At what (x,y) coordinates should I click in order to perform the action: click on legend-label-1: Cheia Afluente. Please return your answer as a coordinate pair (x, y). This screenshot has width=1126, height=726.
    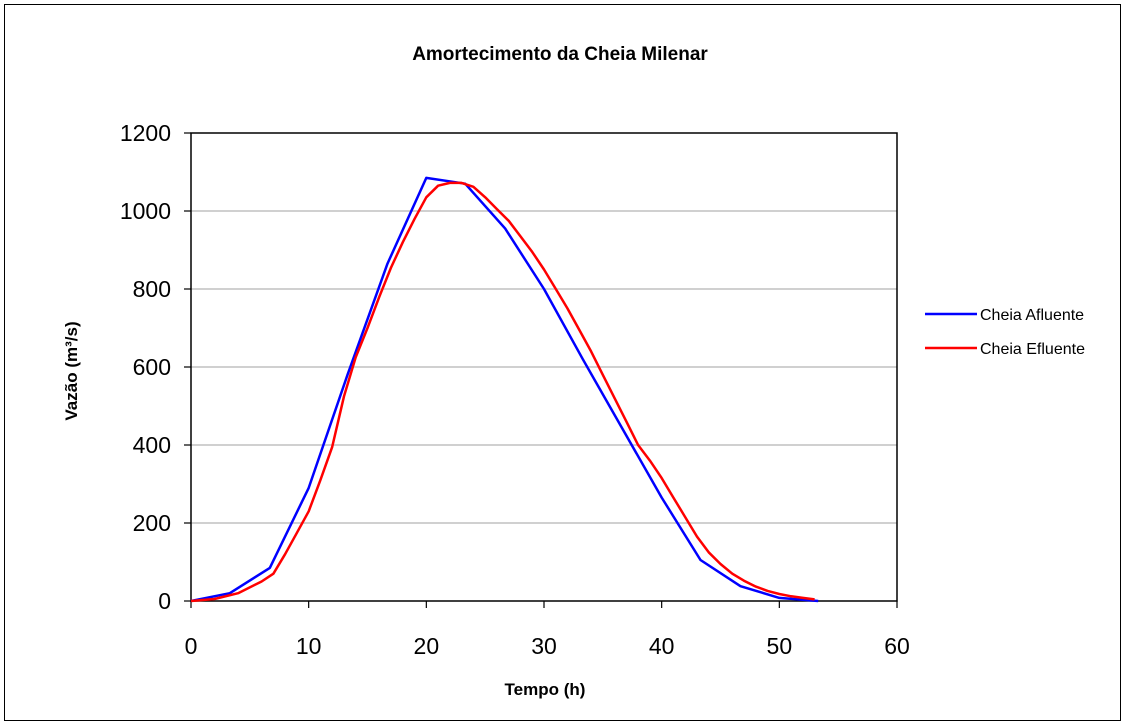
    Looking at the image, I should click on (1032, 315).